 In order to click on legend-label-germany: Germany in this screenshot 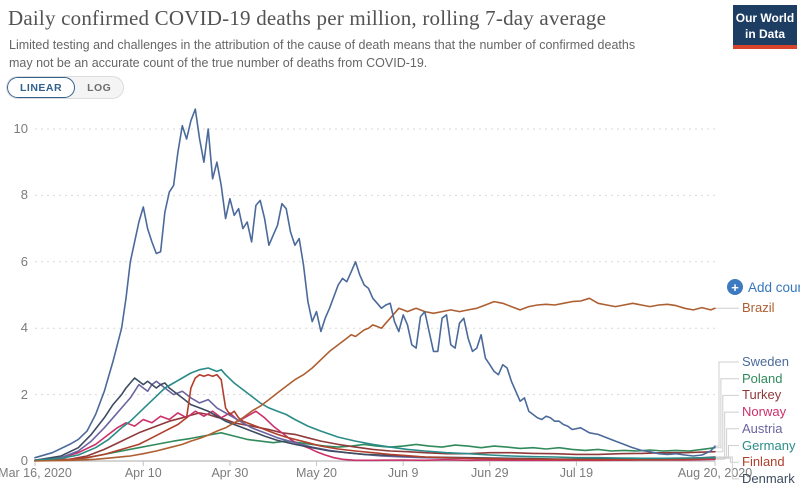, I will do `click(769, 445)`.